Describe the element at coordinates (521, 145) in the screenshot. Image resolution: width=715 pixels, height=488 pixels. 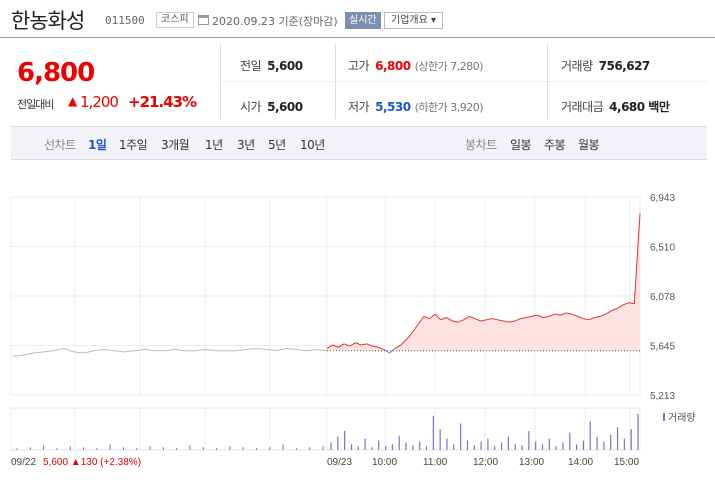
I see `tab-daily-candle: 일봉` at that location.